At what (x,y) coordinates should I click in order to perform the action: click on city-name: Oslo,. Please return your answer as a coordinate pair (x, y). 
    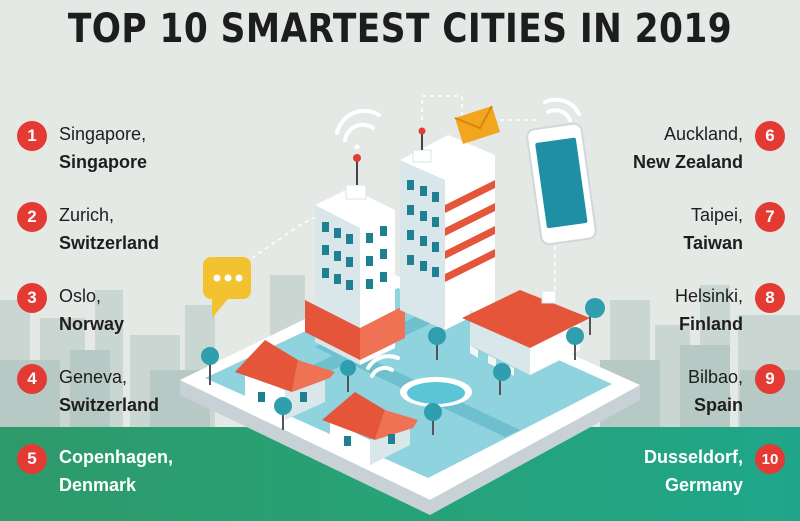
    Looking at the image, I should click on (80, 296).